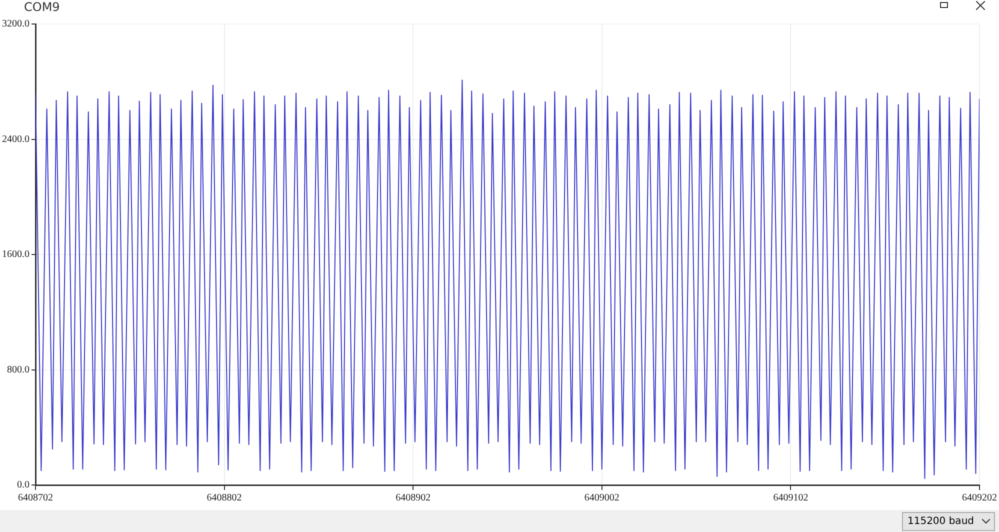 This screenshot has height=532, width=999. I want to click on x-tick-label: 6409102, so click(790, 498).